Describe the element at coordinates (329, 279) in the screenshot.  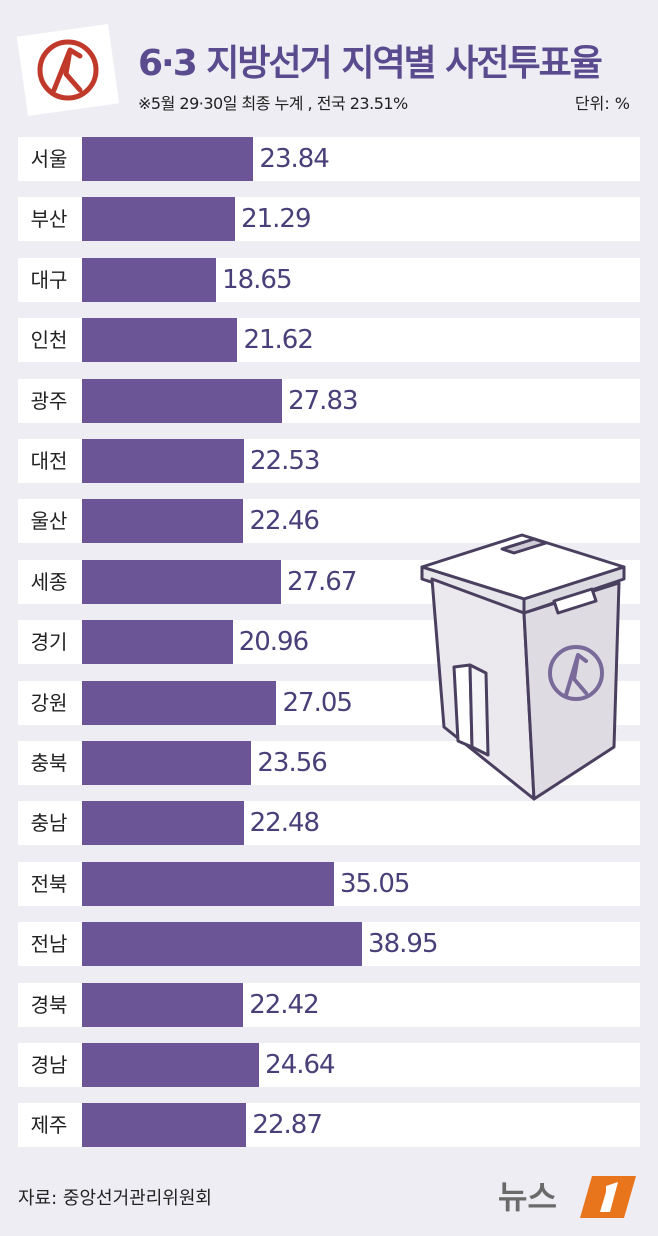
I see `bar-row: 대구 18.65` at that location.